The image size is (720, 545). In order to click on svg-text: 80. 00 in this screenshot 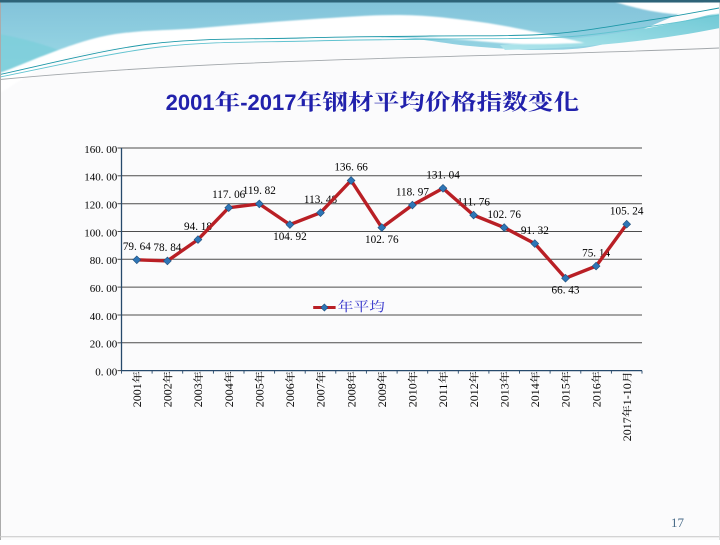, I will do `click(104, 261)`.